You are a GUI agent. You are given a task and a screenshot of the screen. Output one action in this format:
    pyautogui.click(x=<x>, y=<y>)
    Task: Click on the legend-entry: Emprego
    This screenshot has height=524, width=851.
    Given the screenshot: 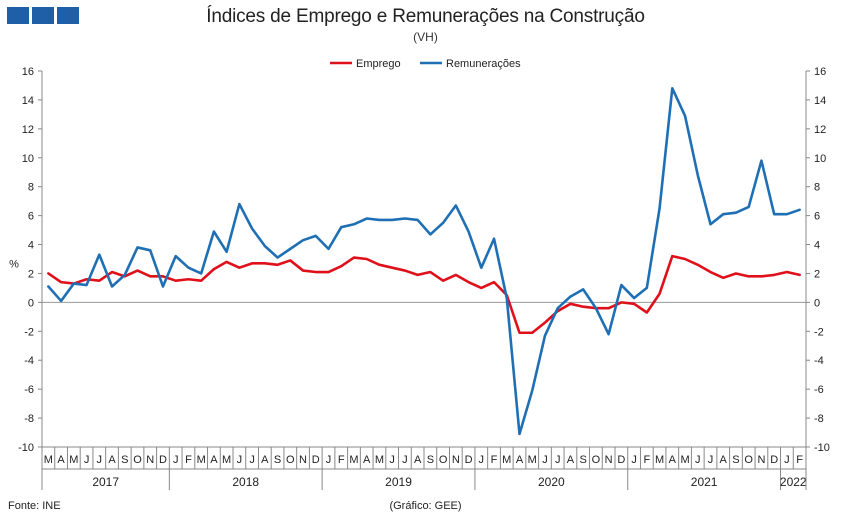 What is the action you would take?
    pyautogui.click(x=378, y=64)
    